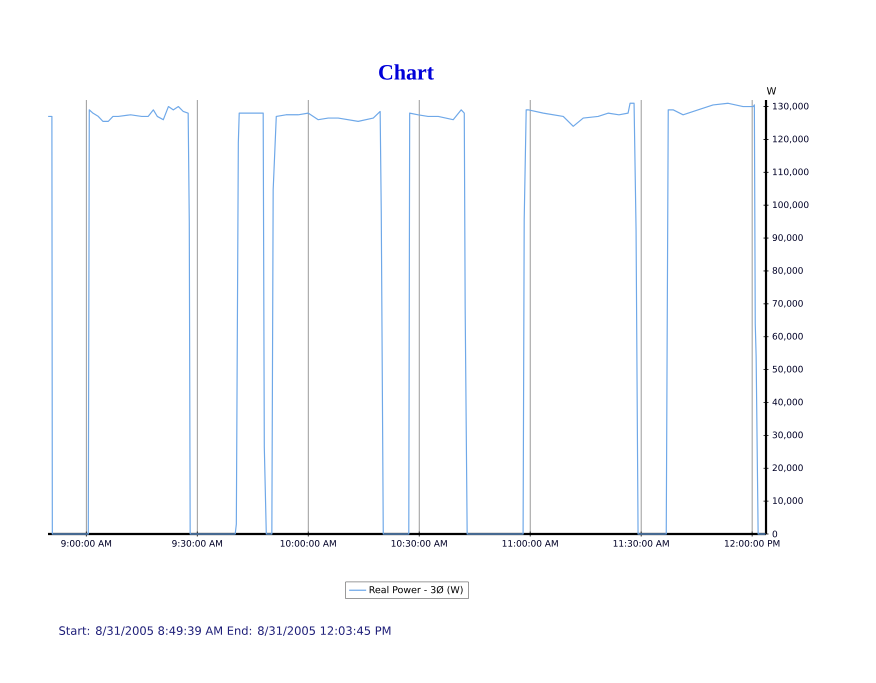 The width and height of the screenshot is (876, 683). Describe the element at coordinates (419, 543) in the screenshot. I see `x-tick-label: 10:30:00 AM` at that location.